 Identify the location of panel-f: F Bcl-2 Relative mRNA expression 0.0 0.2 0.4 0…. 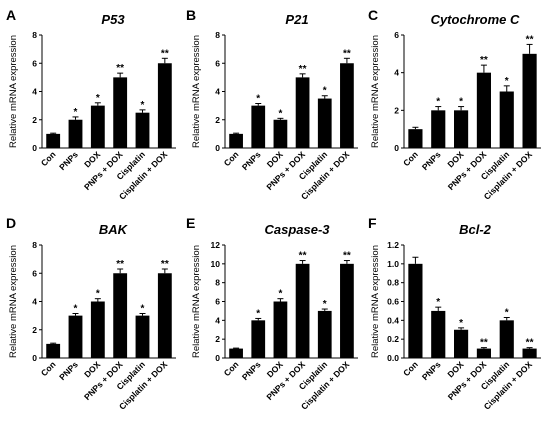
(454, 313).